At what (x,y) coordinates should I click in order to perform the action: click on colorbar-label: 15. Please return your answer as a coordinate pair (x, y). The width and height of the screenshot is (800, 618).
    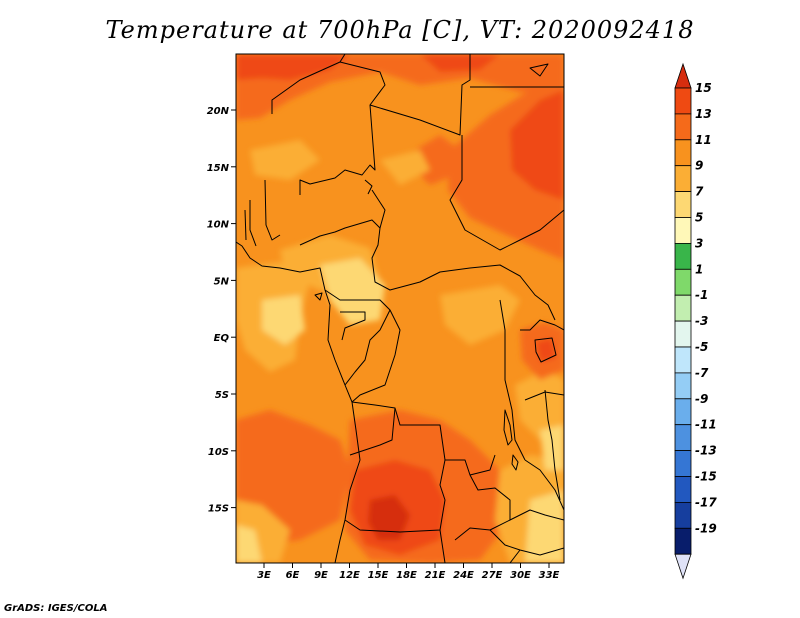
    Looking at the image, I should click on (703, 88).